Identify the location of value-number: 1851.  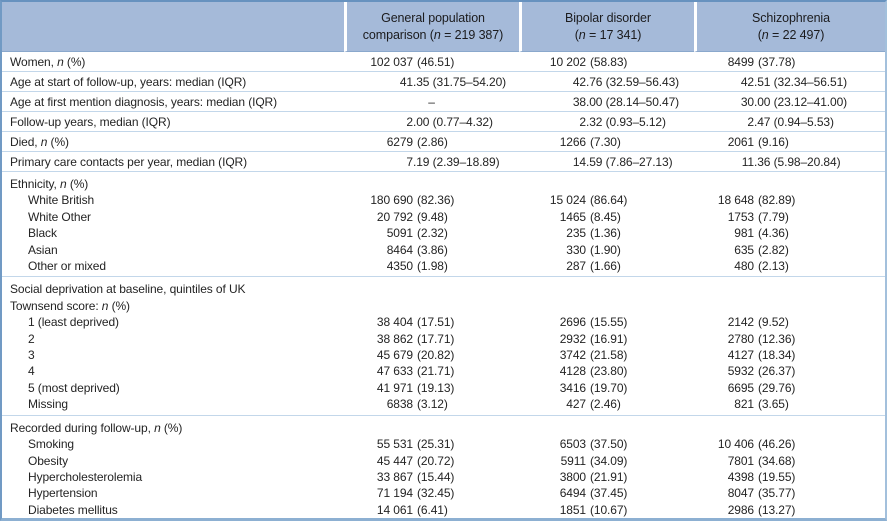
(572, 509).